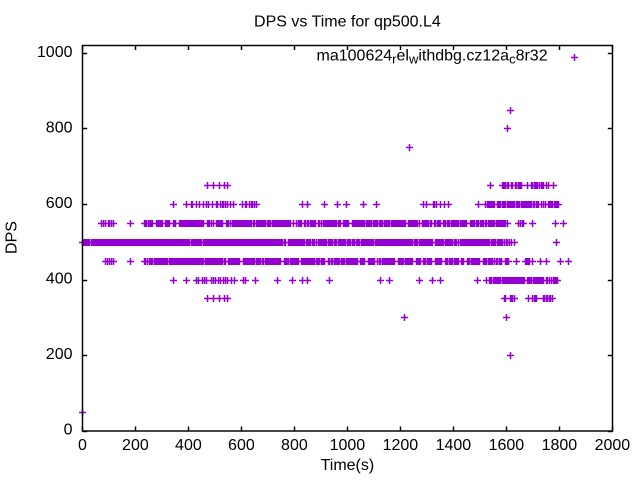 This screenshot has height=480, width=640. What do you see at coordinates (560, 445) in the screenshot?
I see `svg-text: 1800` at bounding box center [560, 445].